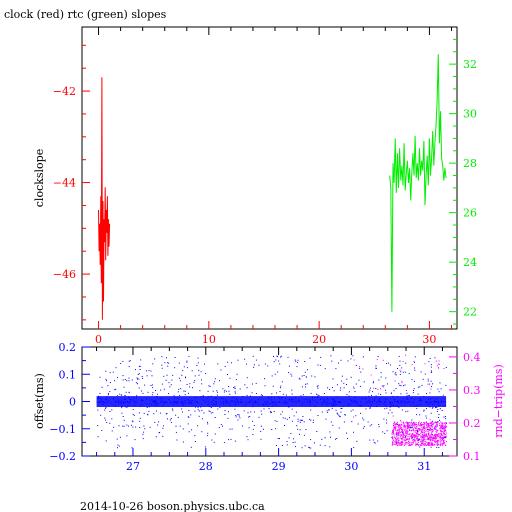  What do you see at coordinates (472, 456) in the screenshot?
I see `bottom-right-y-tick-label: 0.1` at bounding box center [472, 456].